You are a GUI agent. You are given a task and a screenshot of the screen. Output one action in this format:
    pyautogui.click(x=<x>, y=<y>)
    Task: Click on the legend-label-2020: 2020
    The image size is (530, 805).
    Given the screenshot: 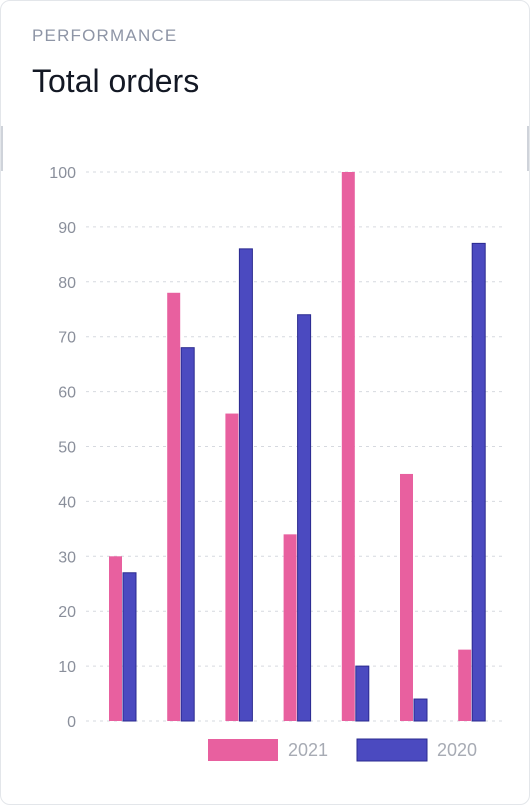 What is the action you would take?
    pyautogui.click(x=457, y=750)
    